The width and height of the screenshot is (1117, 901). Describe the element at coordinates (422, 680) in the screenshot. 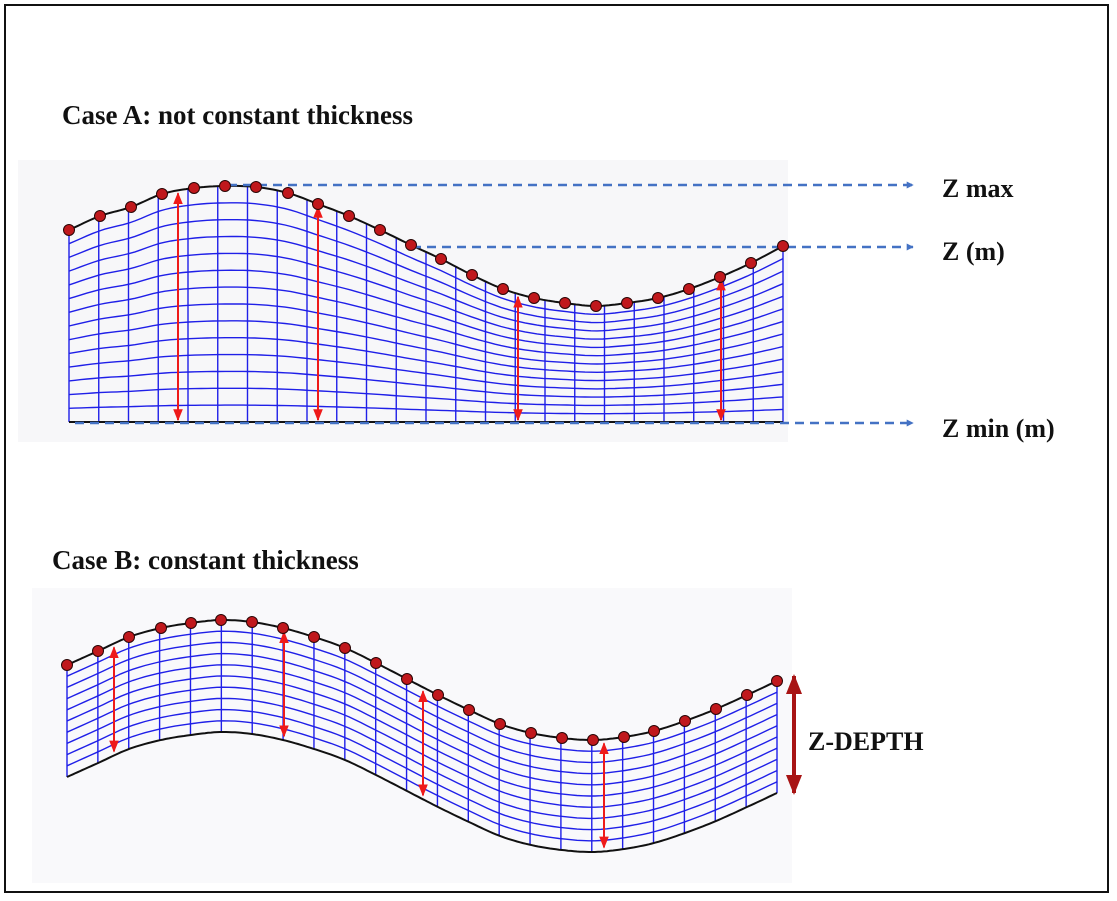

I see `case-b-control-points` at that location.